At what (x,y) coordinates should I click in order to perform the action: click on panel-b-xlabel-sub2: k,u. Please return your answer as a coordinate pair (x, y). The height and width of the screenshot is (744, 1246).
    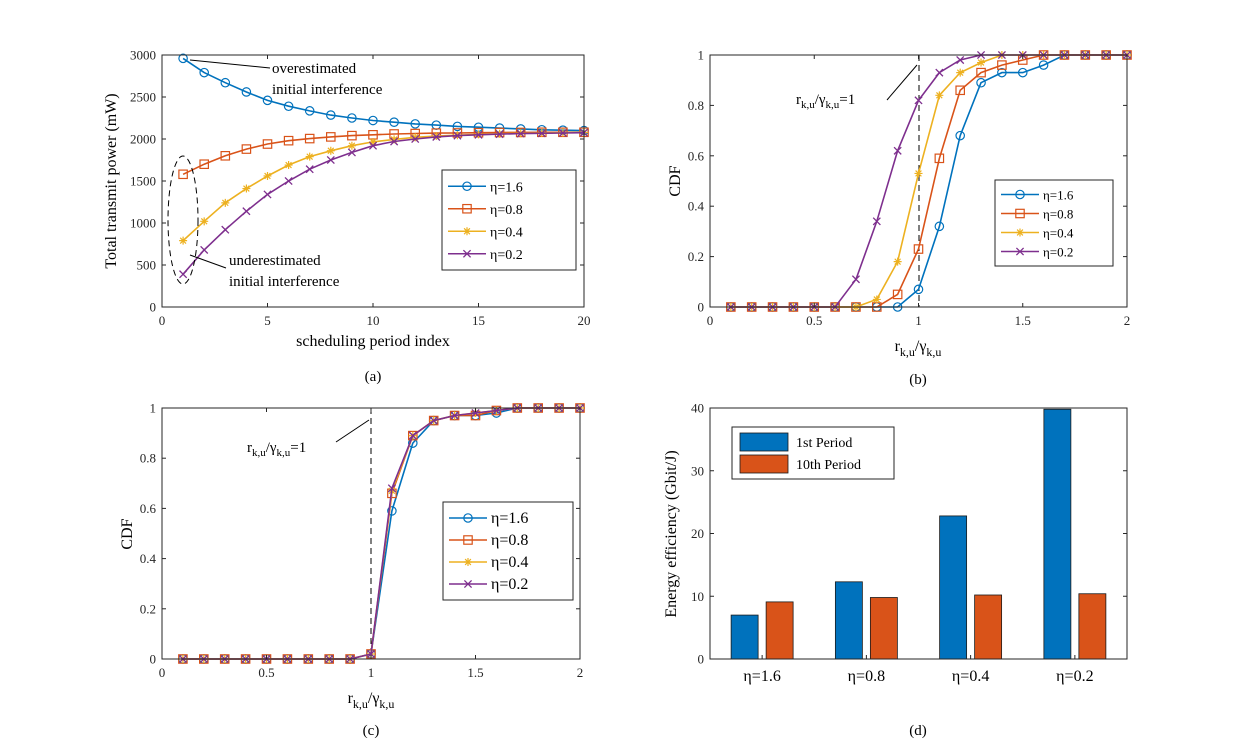
    Looking at the image, I should click on (933, 352).